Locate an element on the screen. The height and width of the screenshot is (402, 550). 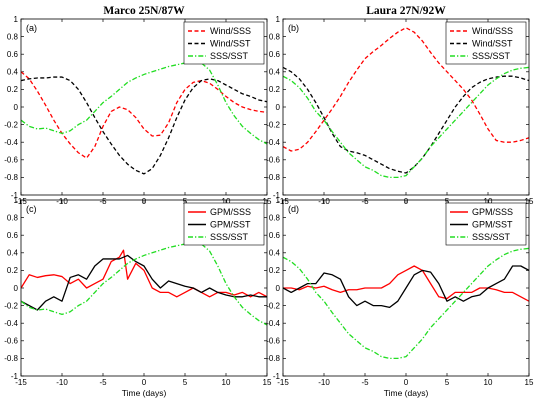
panel-label: (c) is located at coordinates (31, 209).